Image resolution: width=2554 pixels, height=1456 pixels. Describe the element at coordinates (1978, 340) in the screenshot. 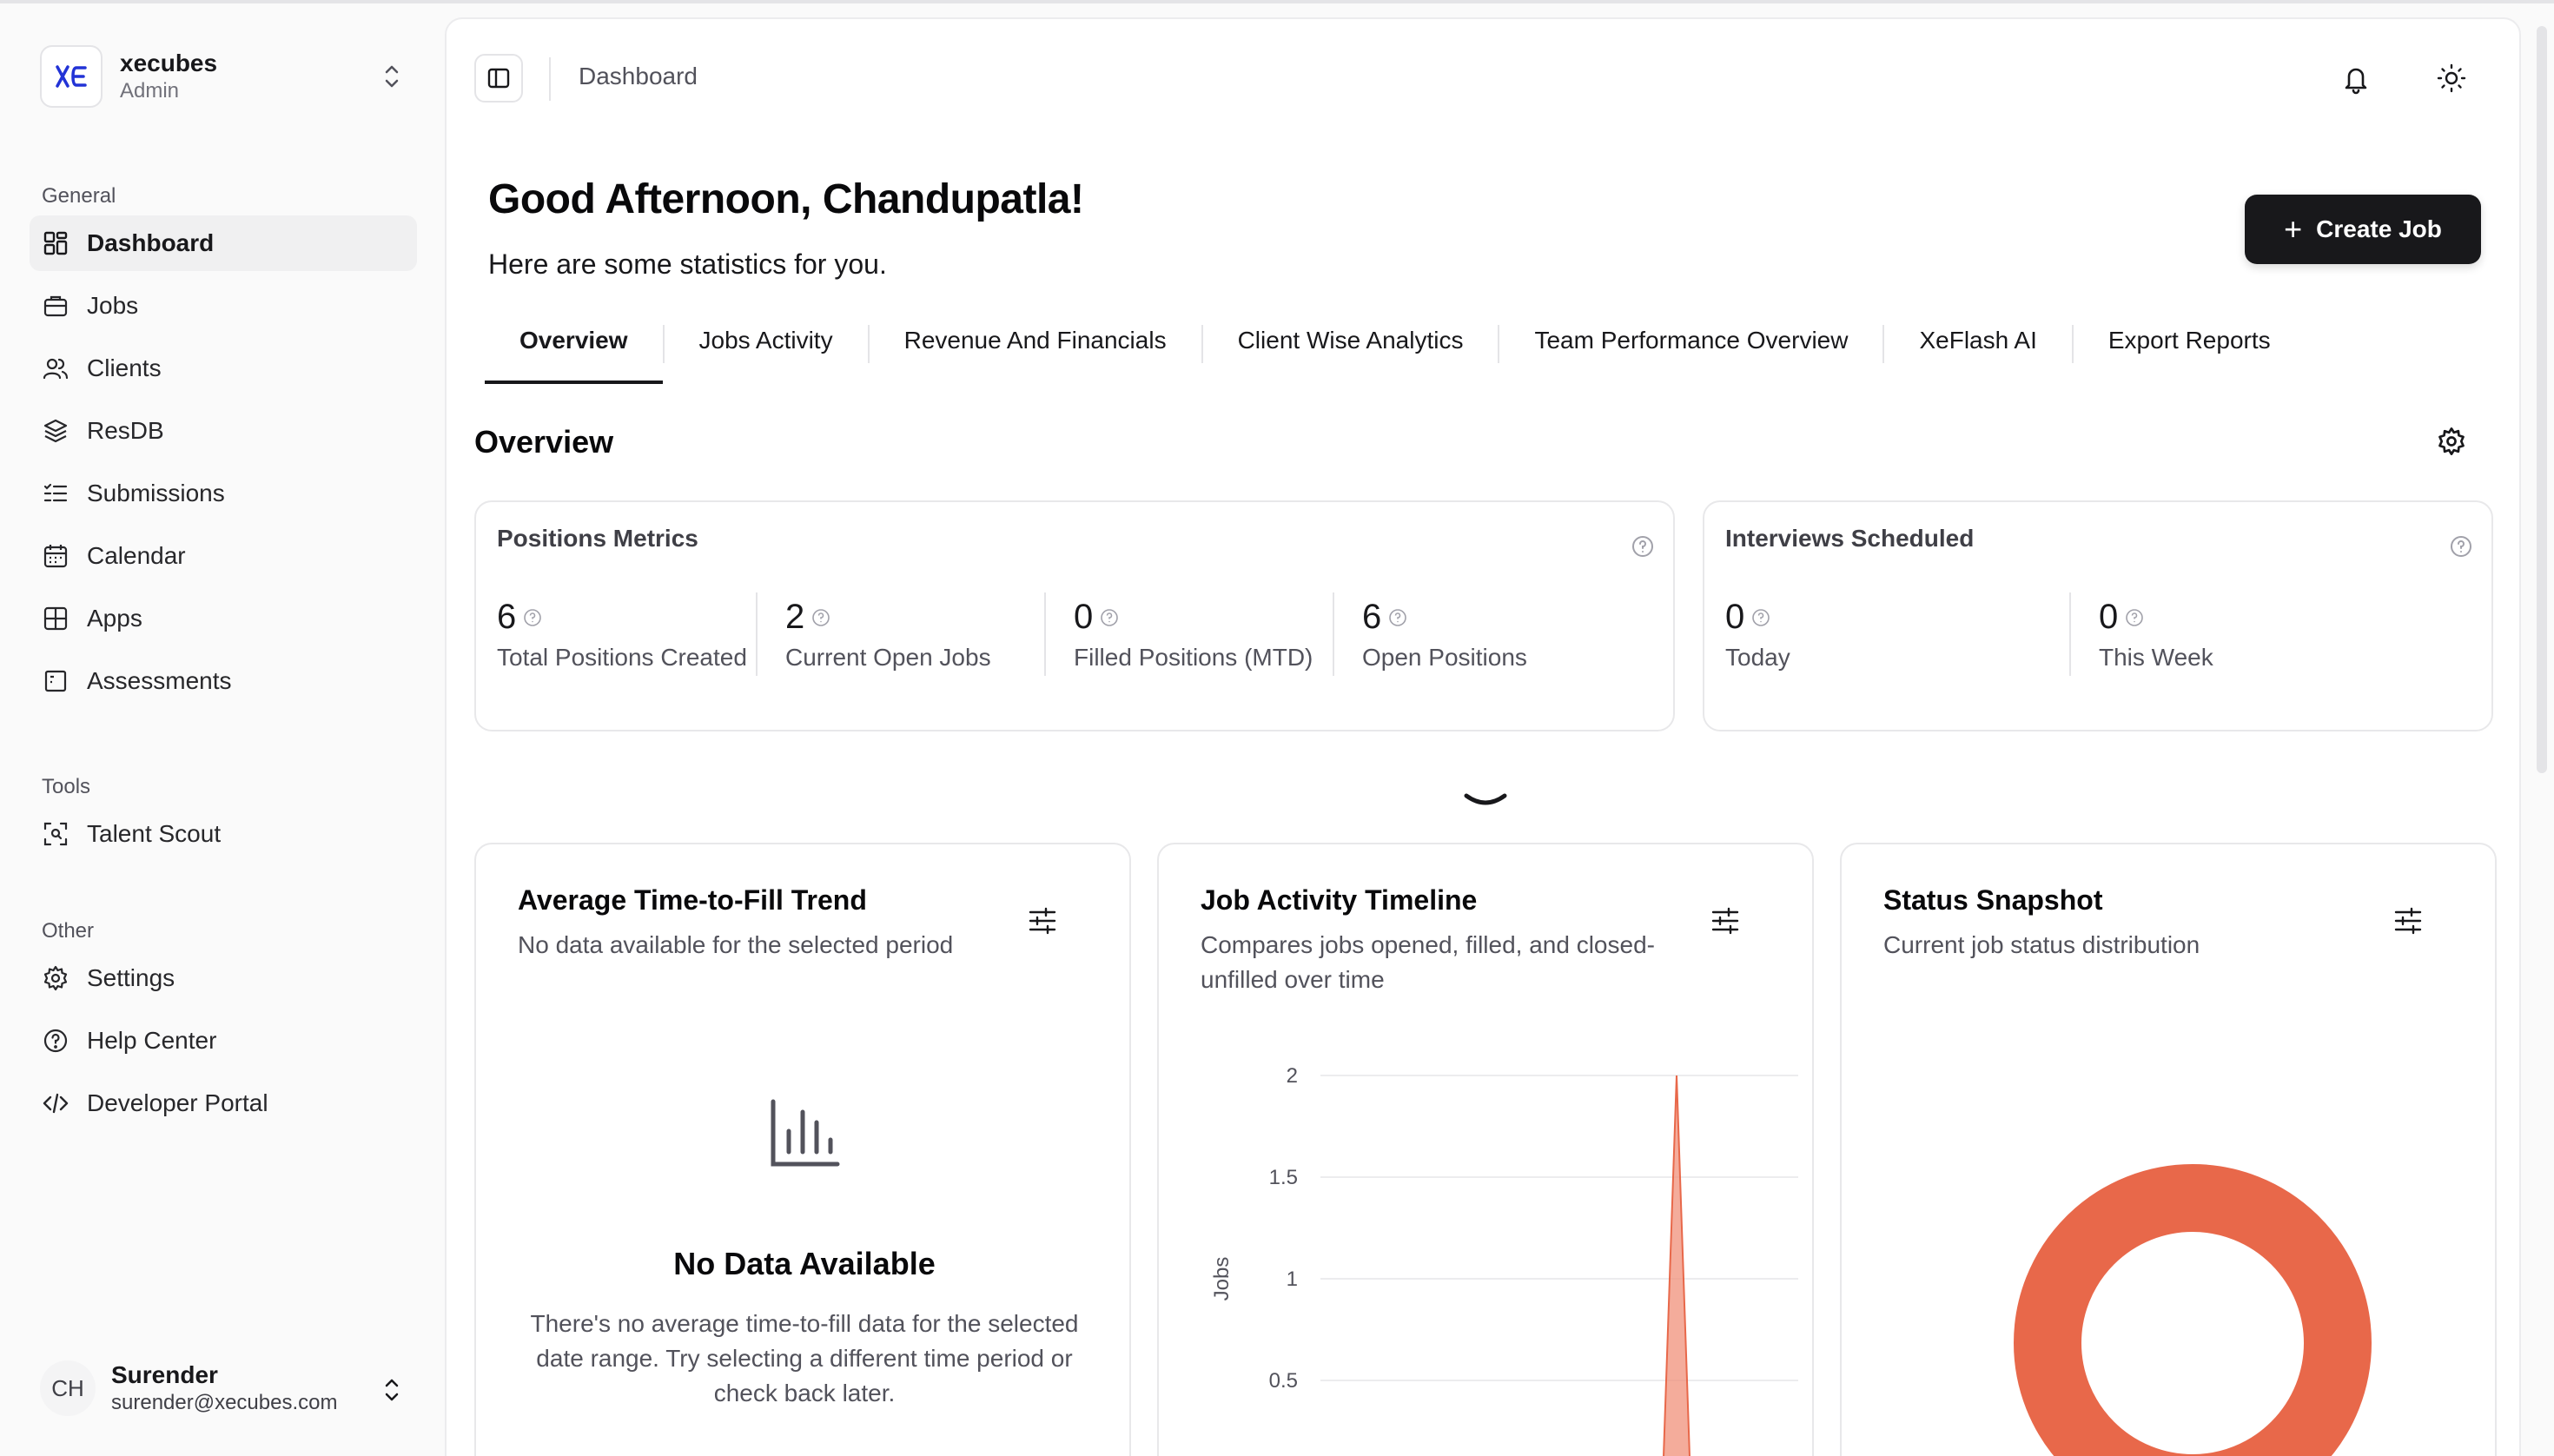

I see `tab-xeflash-ai: XeFlash AI` at that location.